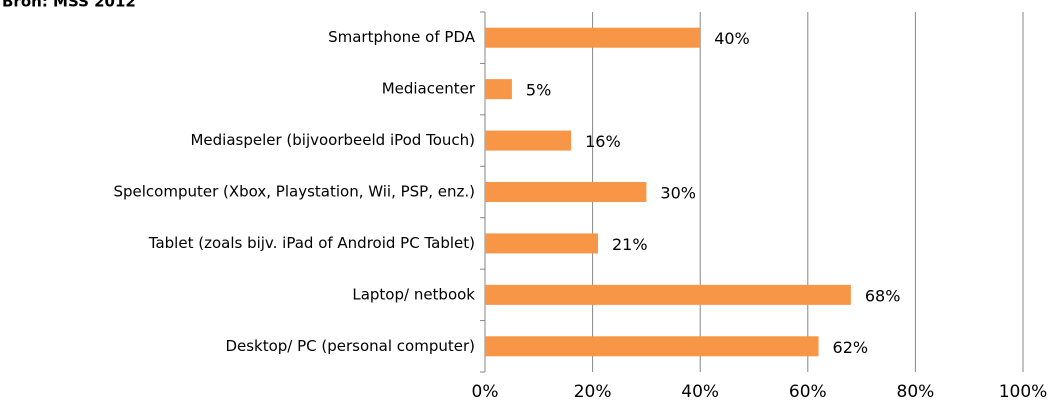 Image resolution: width=1058 pixels, height=409 pixels. What do you see at coordinates (69, 5) in the screenshot?
I see `chart-title: Bron: MSS 2012` at bounding box center [69, 5].